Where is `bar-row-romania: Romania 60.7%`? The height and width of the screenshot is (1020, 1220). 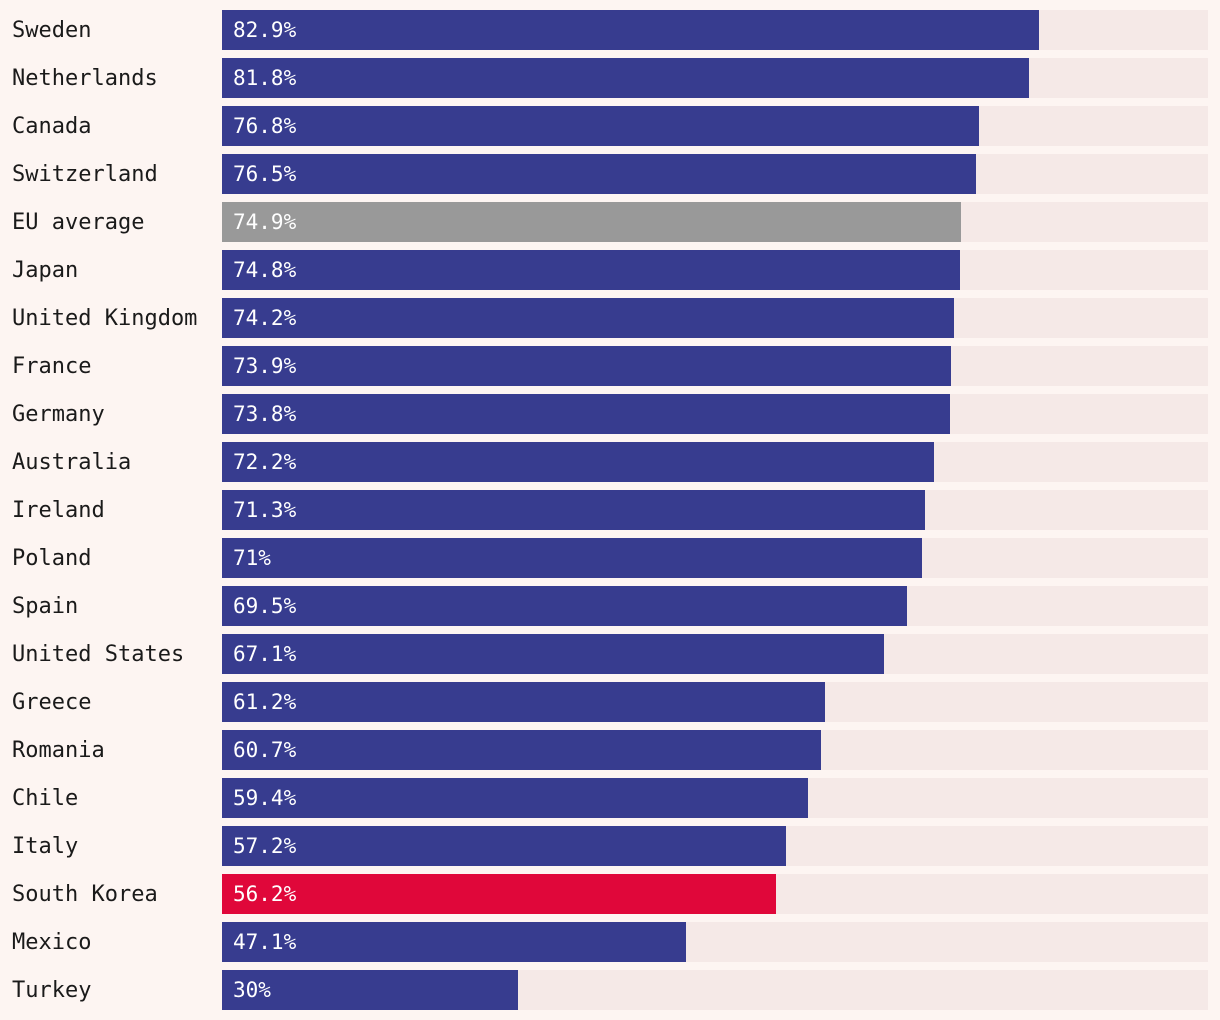
bar-row-romania: Romania 60.7% is located at coordinates (610, 750).